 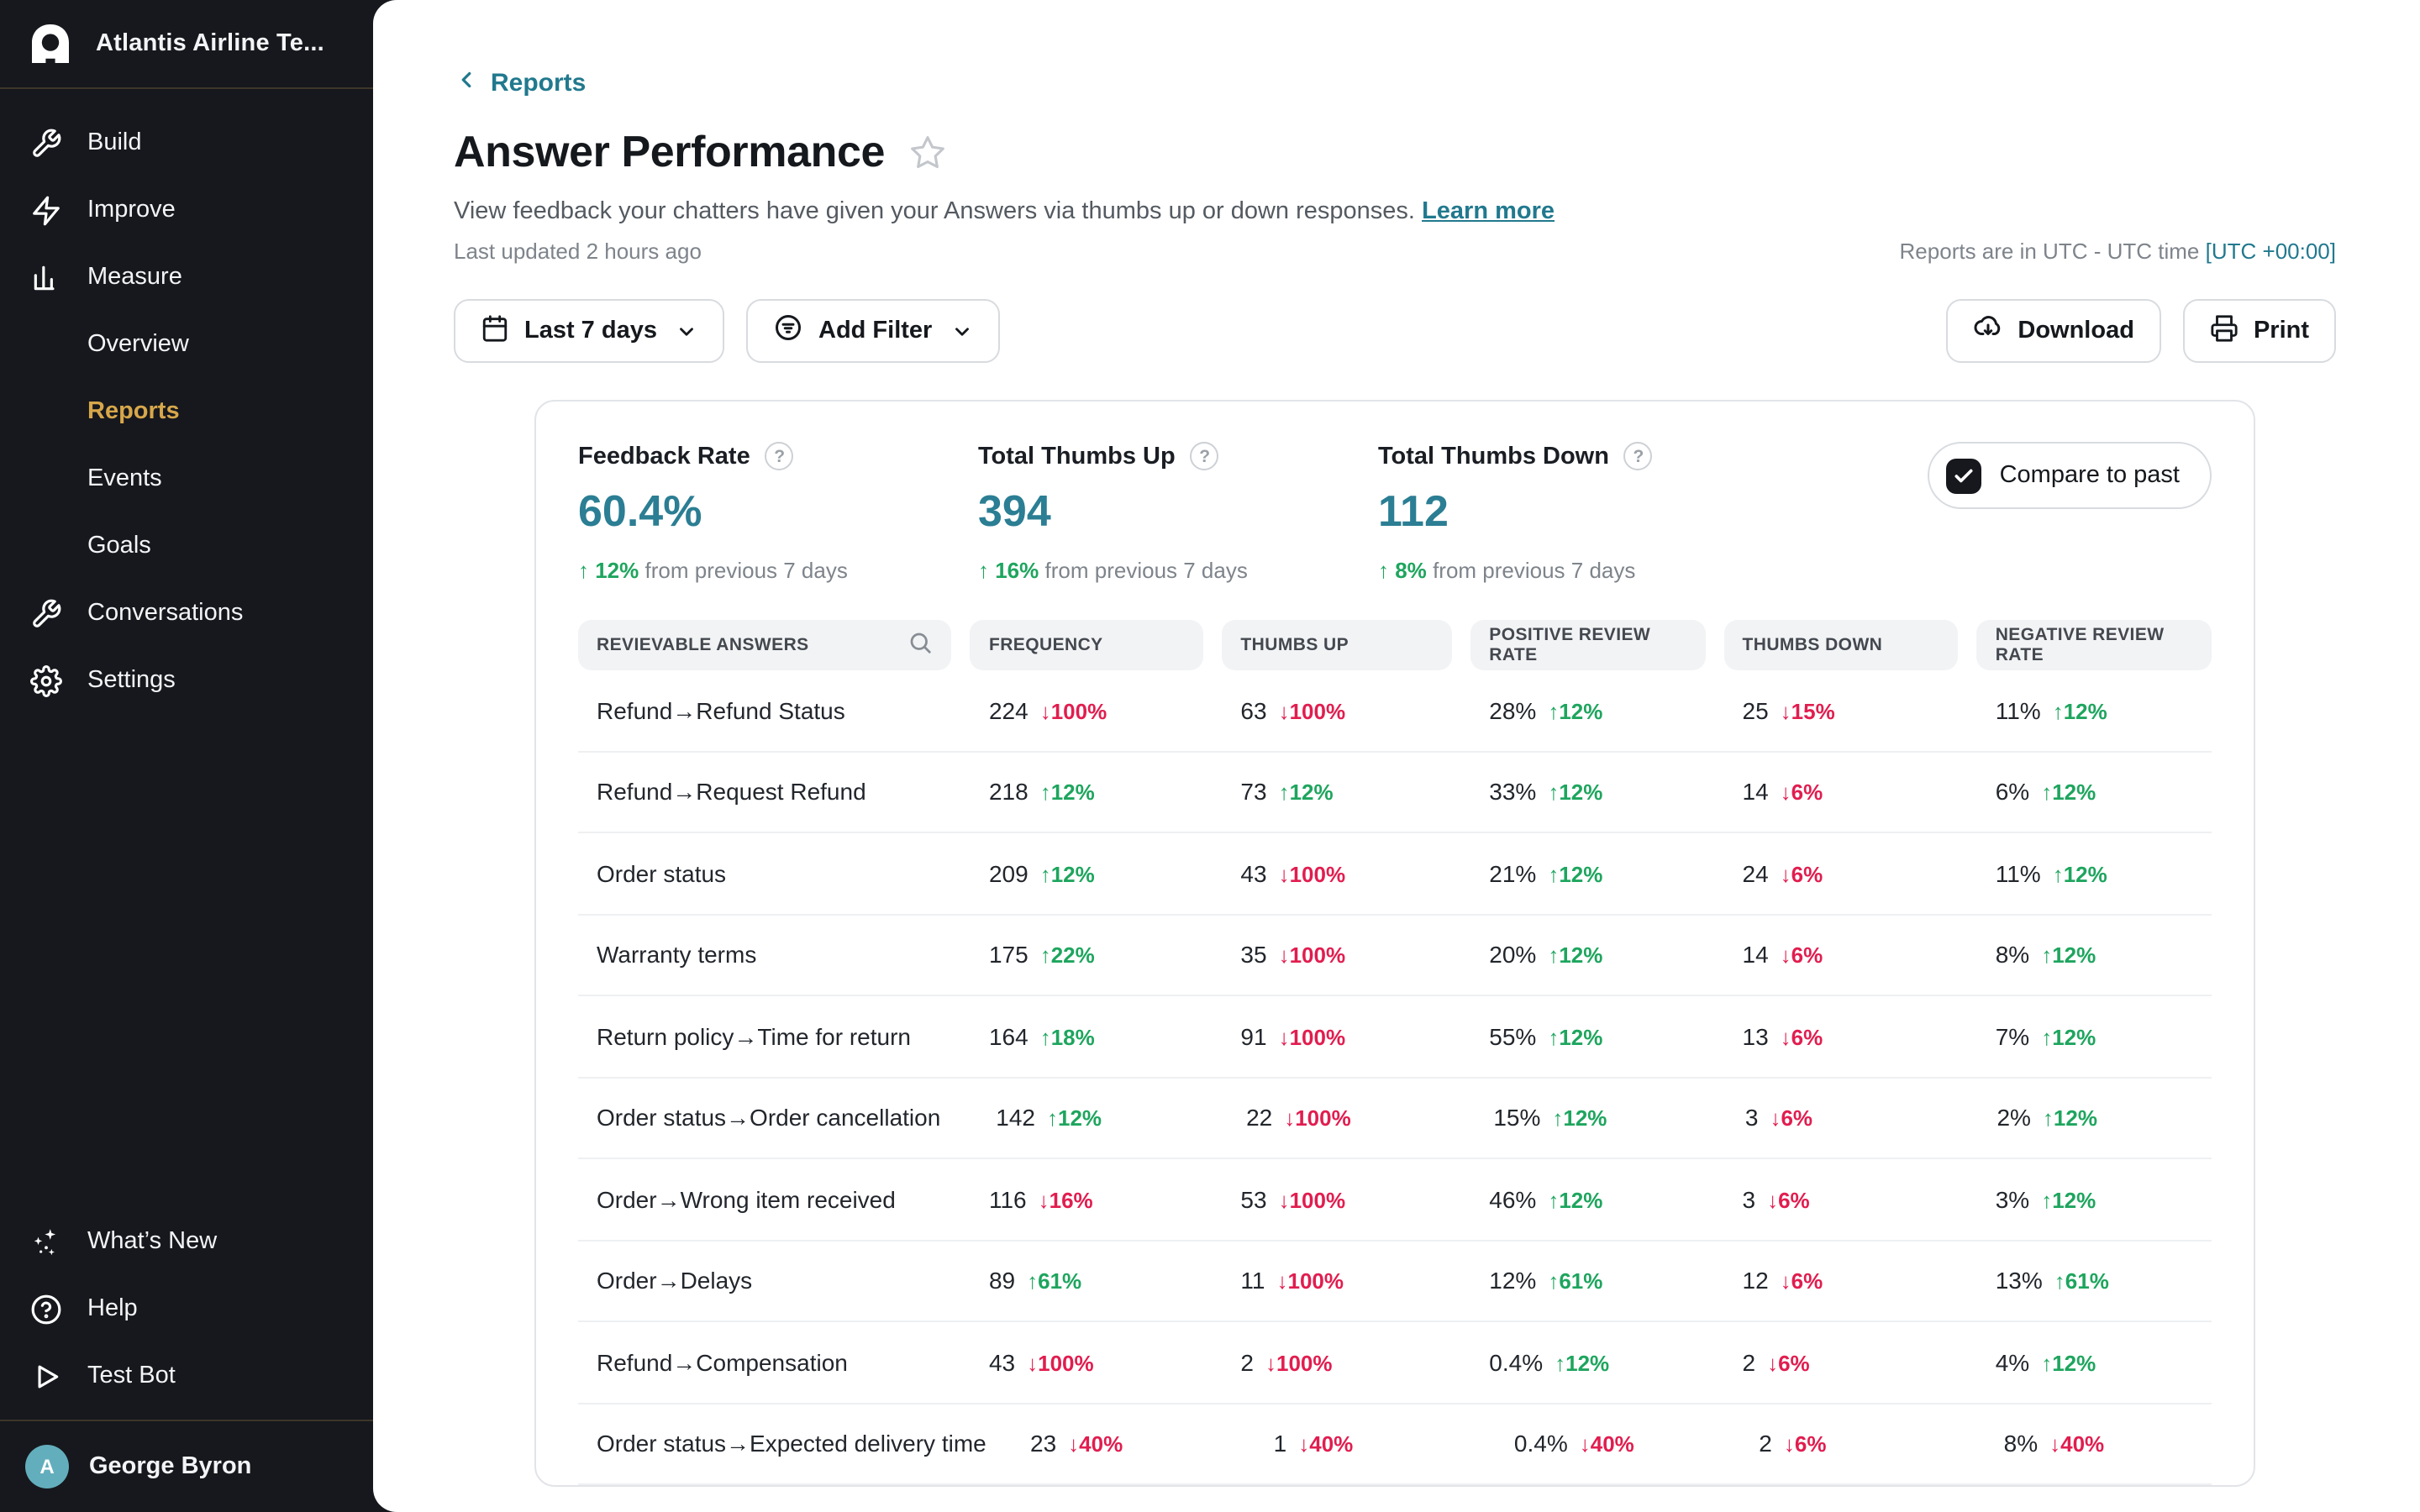 What do you see at coordinates (1035, 1280) in the screenshot?
I see `frequency-cell: 89 ↑61%` at bounding box center [1035, 1280].